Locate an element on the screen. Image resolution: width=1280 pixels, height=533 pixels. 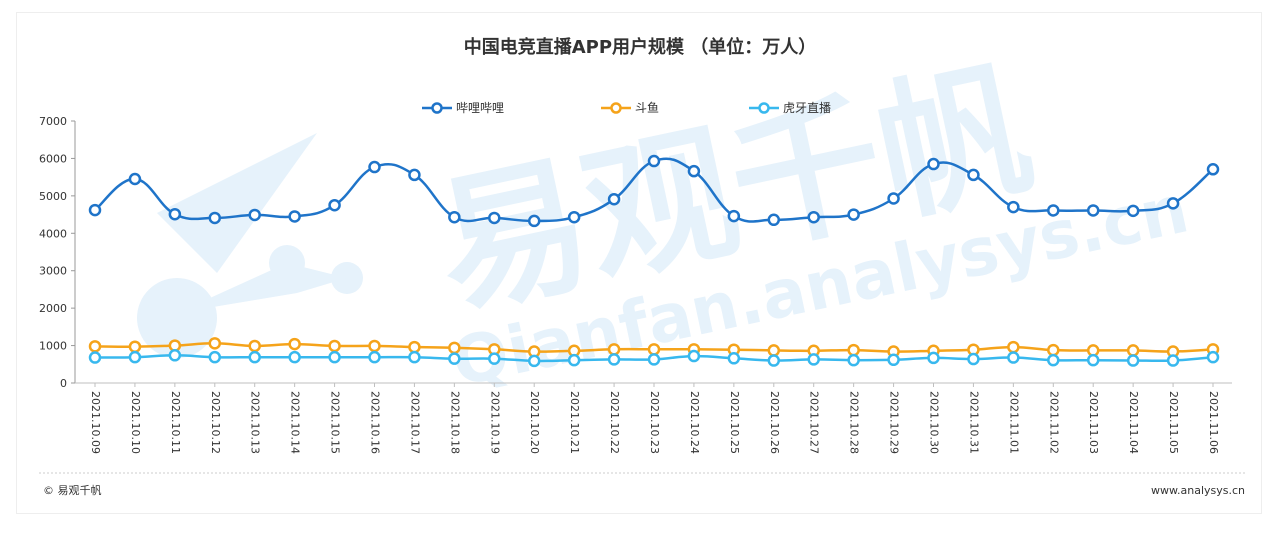
x-tick-label: 2021.10.26 is located at coordinates (774, 422).